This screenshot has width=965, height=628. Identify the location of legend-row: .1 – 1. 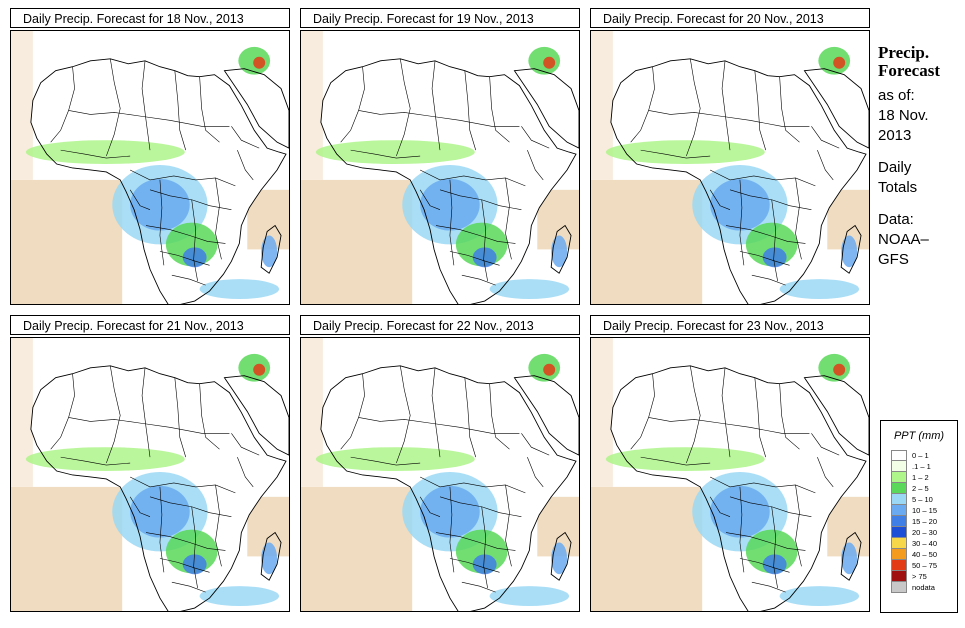
(924, 466).